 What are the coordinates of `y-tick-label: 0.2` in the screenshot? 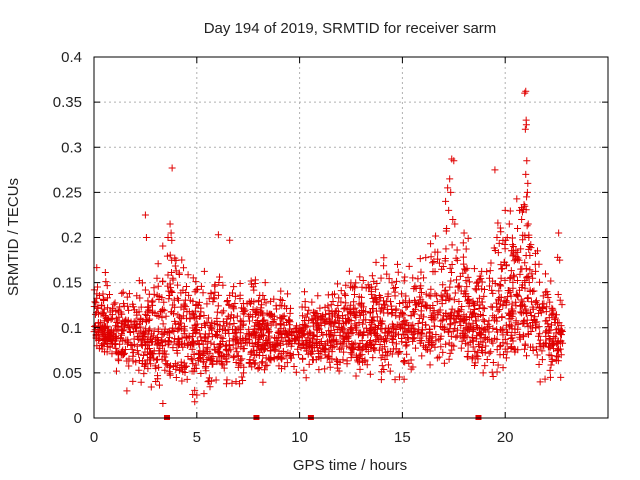 It's located at (71, 238).